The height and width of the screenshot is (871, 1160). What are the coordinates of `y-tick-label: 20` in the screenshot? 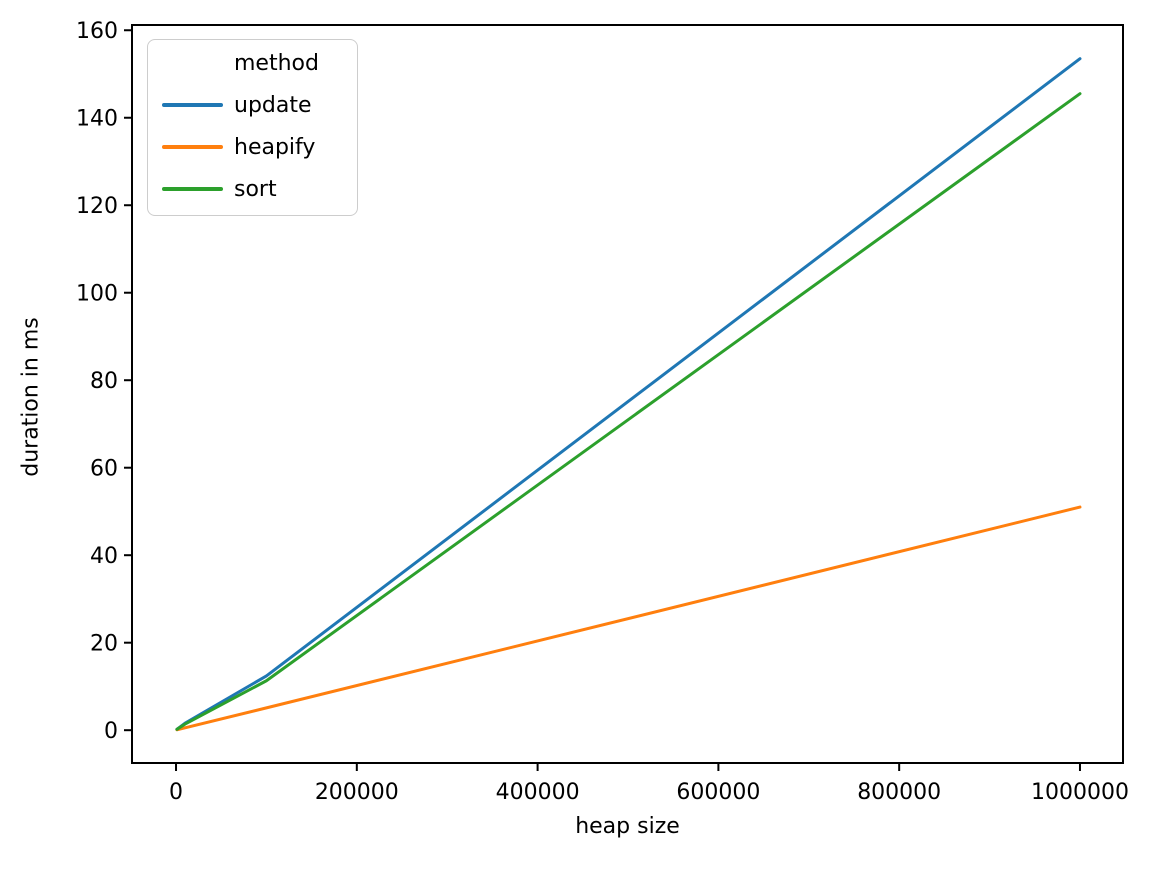 It's located at (104, 644).